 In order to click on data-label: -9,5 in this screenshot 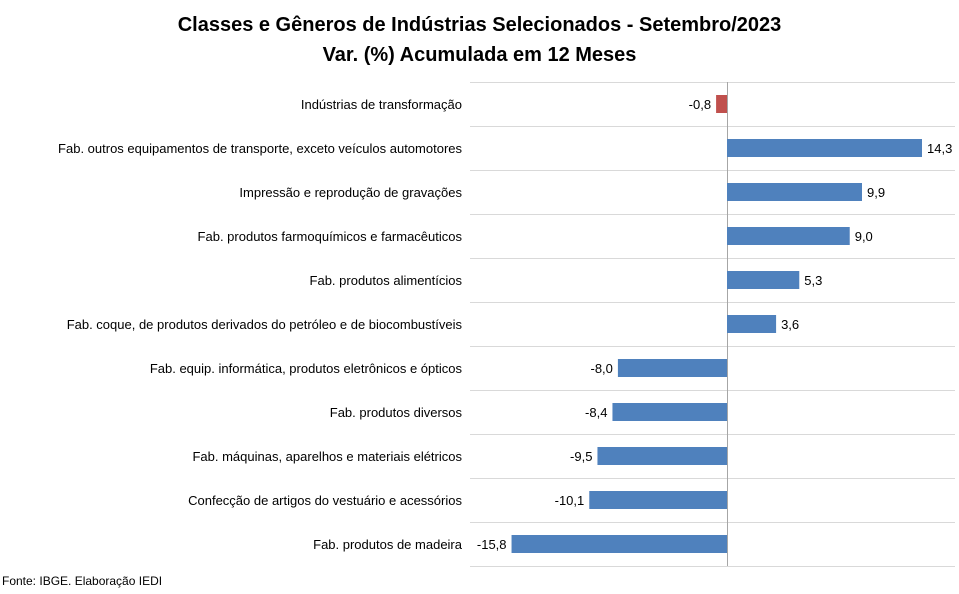, I will do `click(581, 456)`.